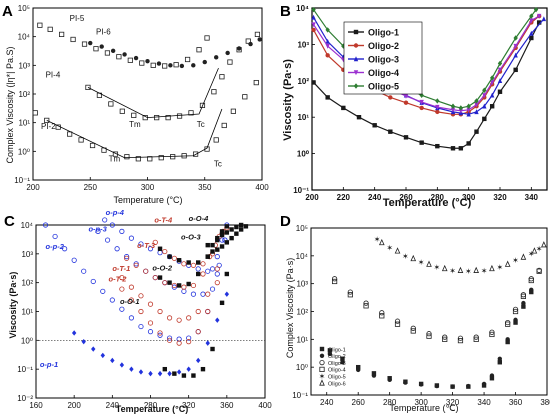 The height and width of the screenshot is (419, 550). What do you see at coordinates (484, 402) in the screenshot?
I see `x-tick-label: 340` at bounding box center [484, 402].